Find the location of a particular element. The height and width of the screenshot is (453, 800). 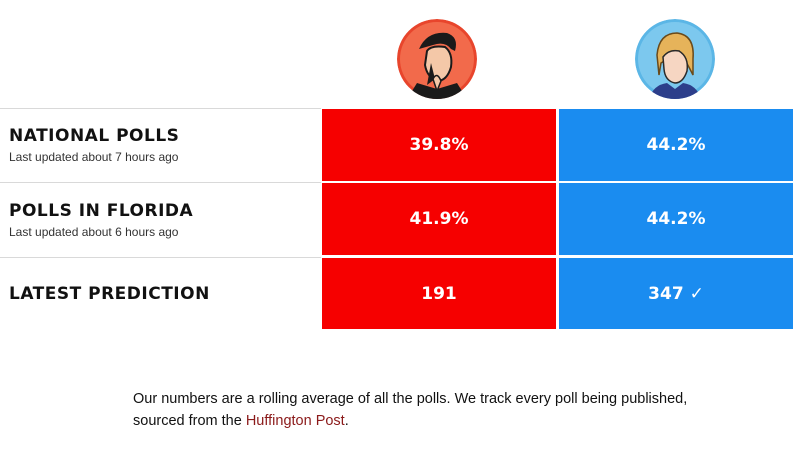

huffington-post-link: Huffington Post is located at coordinates (295, 421).